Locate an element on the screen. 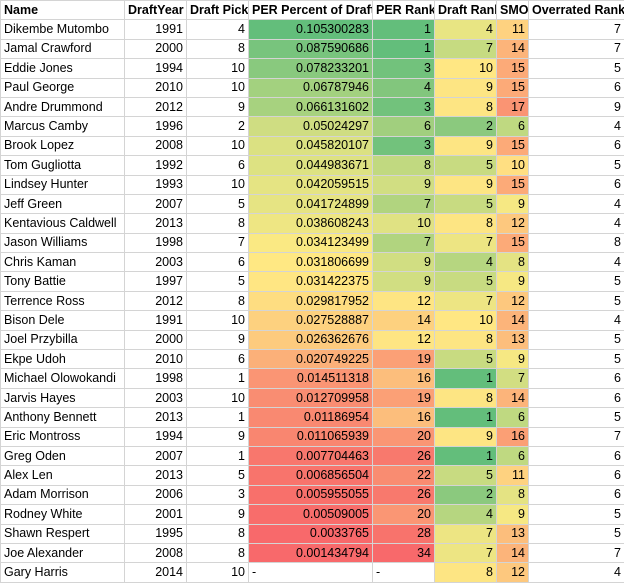 Image resolution: width=624 pixels, height=583 pixels. per-percent-cell: 0.087590686 is located at coordinates (311, 48).